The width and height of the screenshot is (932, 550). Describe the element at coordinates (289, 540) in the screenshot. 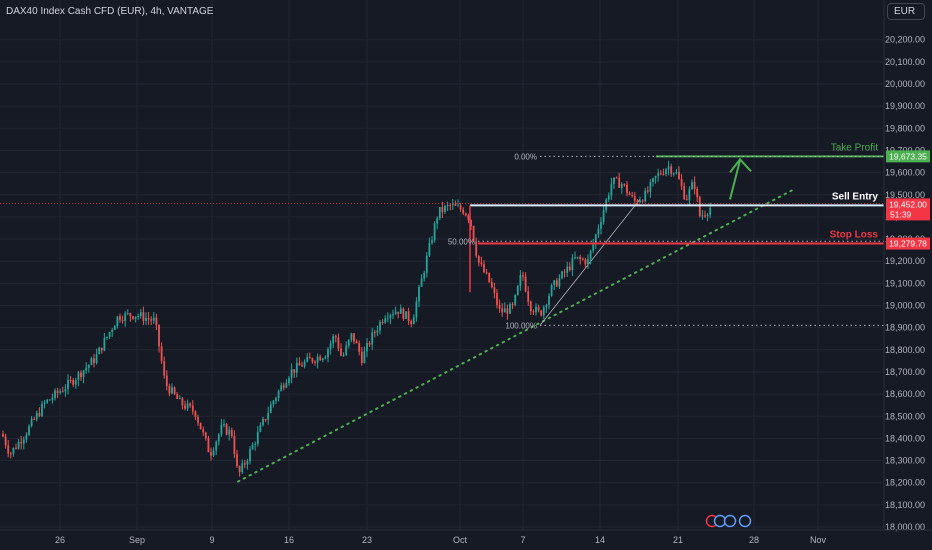

I see `x-tick-label: 16` at that location.